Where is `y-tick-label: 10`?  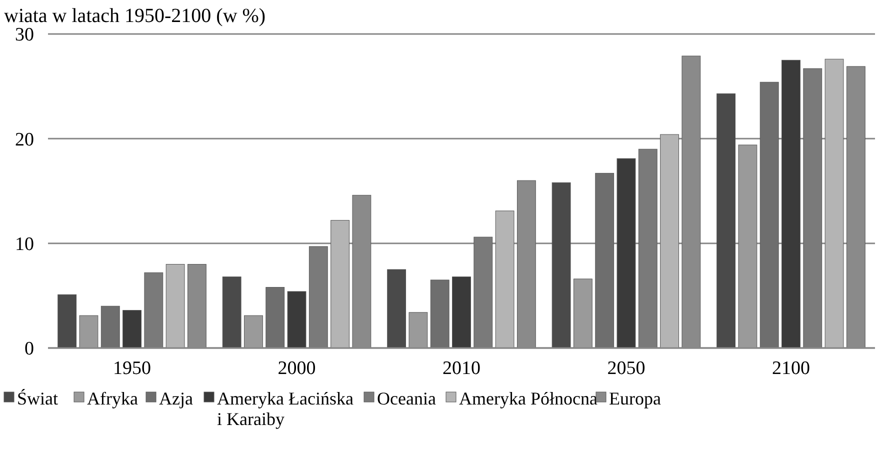
y-tick-label: 10 is located at coordinates (24, 244).